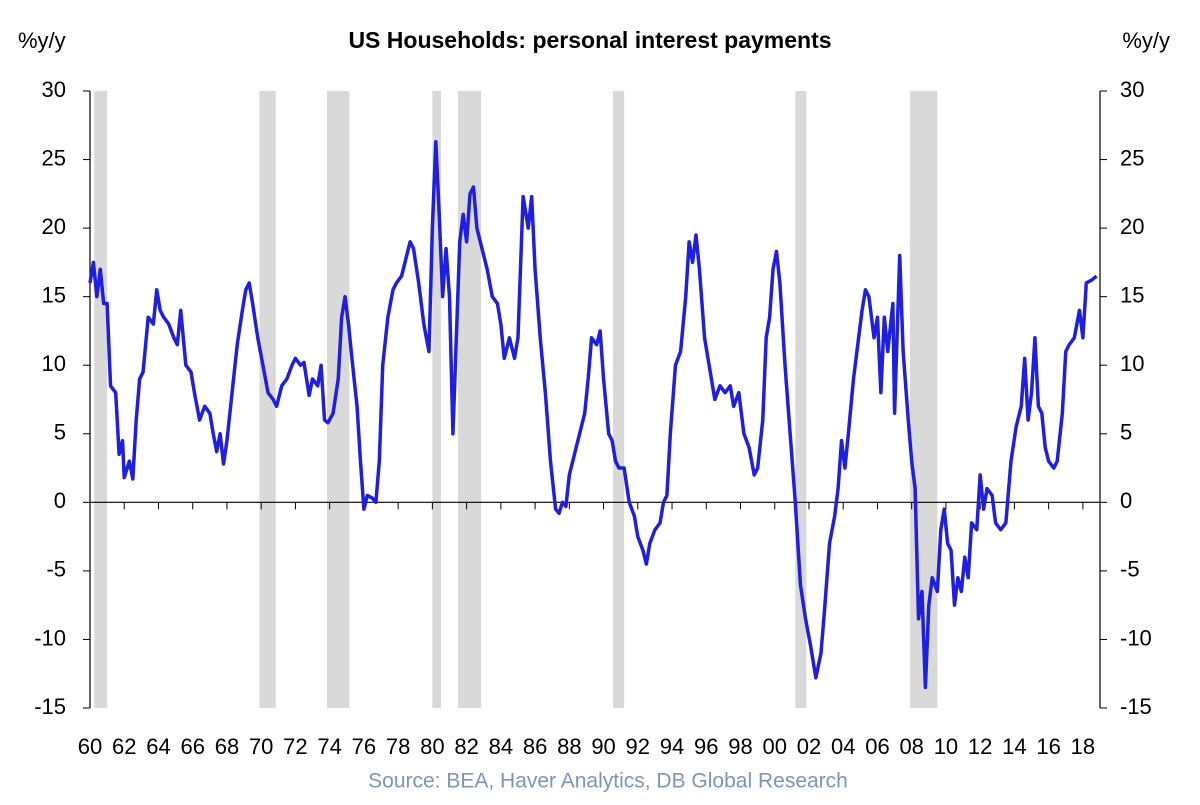 Image resolution: width=1200 pixels, height=805 pixels. I want to click on x-tick-label: 66, so click(192, 746).